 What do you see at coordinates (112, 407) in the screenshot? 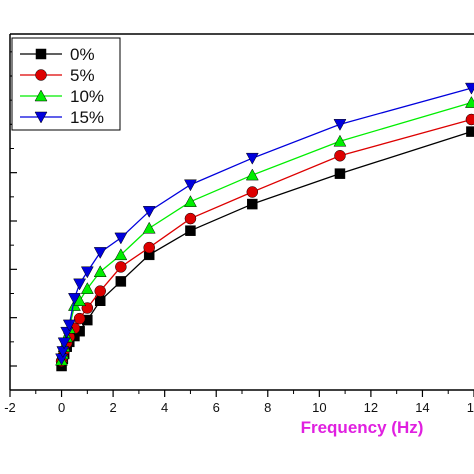
I see `x-tick-label: 2` at bounding box center [112, 407].